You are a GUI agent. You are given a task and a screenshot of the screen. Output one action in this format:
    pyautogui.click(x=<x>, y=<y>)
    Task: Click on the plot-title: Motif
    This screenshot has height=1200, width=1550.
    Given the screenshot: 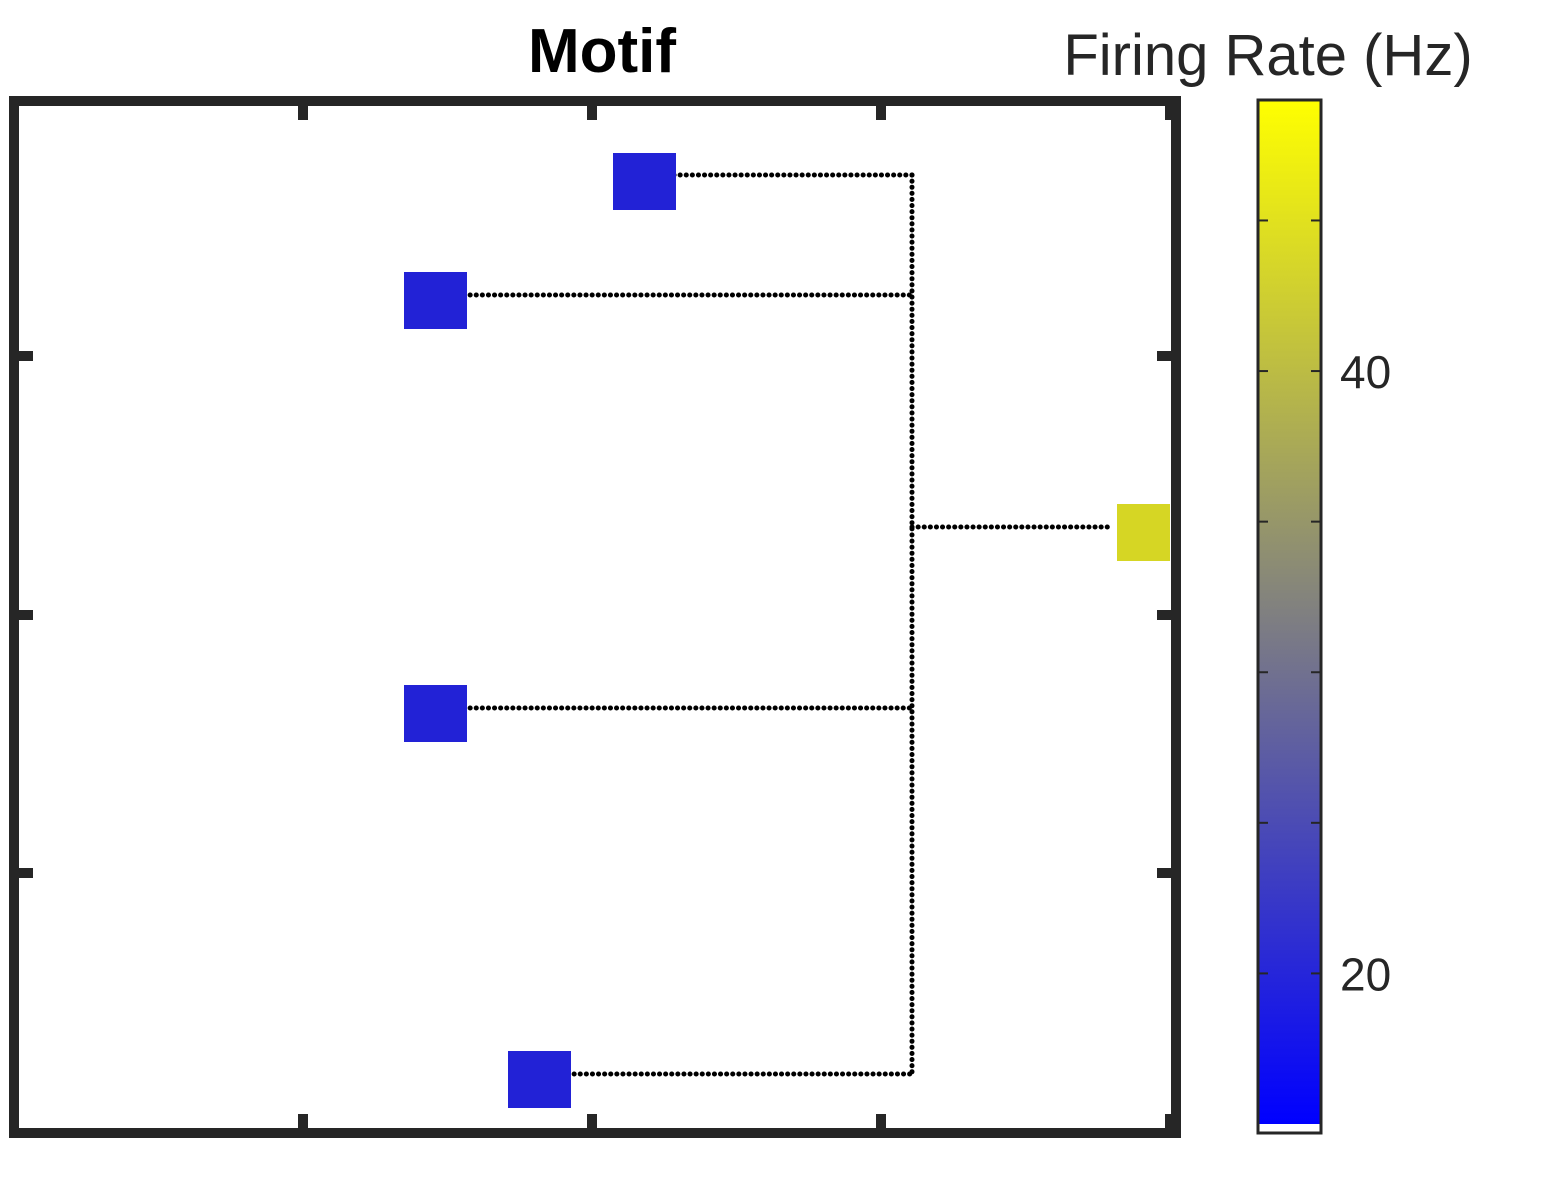 What is the action you would take?
    pyautogui.click(x=602, y=51)
    